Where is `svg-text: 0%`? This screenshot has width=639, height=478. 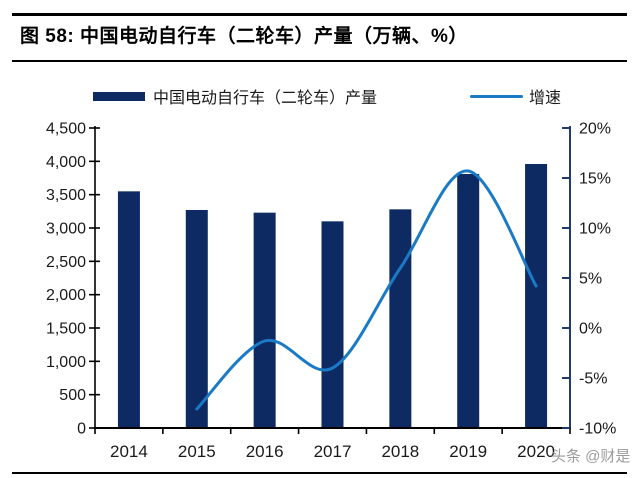 svg-text: 0% is located at coordinates (590, 329).